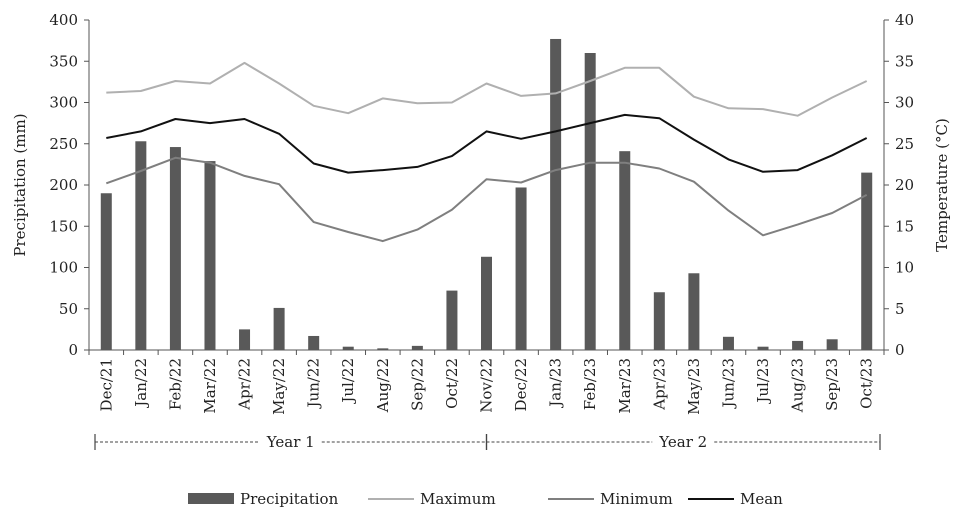 The height and width of the screenshot is (512, 957). What do you see at coordinates (682, 442) in the screenshot?
I see `period-label: Year 2` at bounding box center [682, 442].